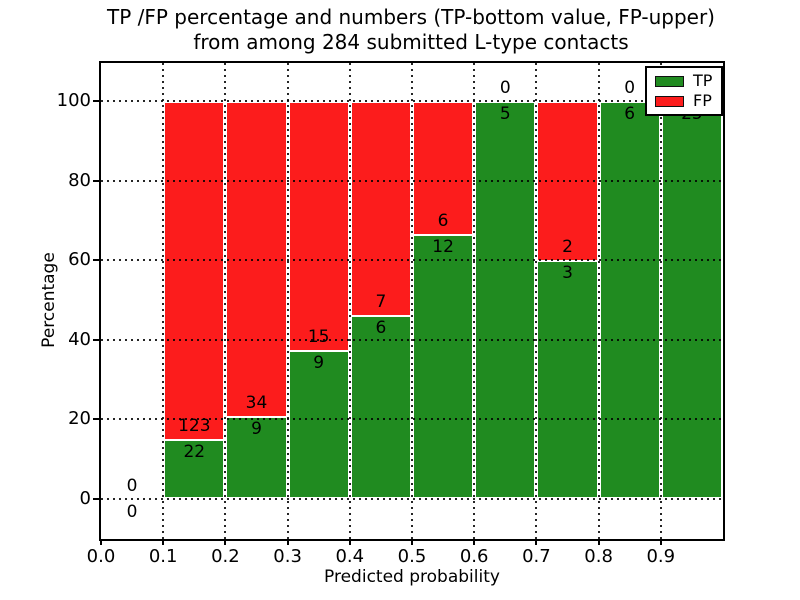  I want to click on x-tick-label: 0.6, so click(474, 556).